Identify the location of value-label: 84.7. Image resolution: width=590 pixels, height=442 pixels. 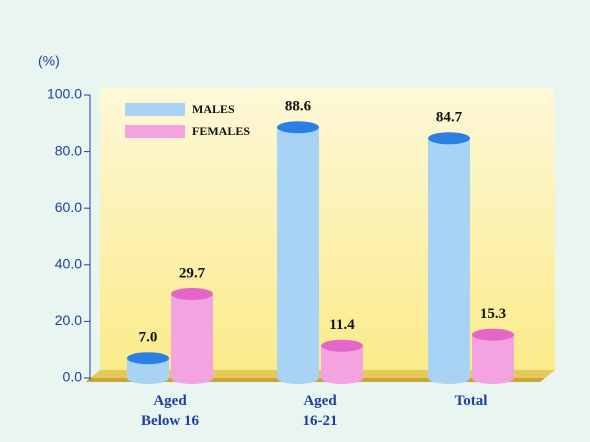
(449, 118).